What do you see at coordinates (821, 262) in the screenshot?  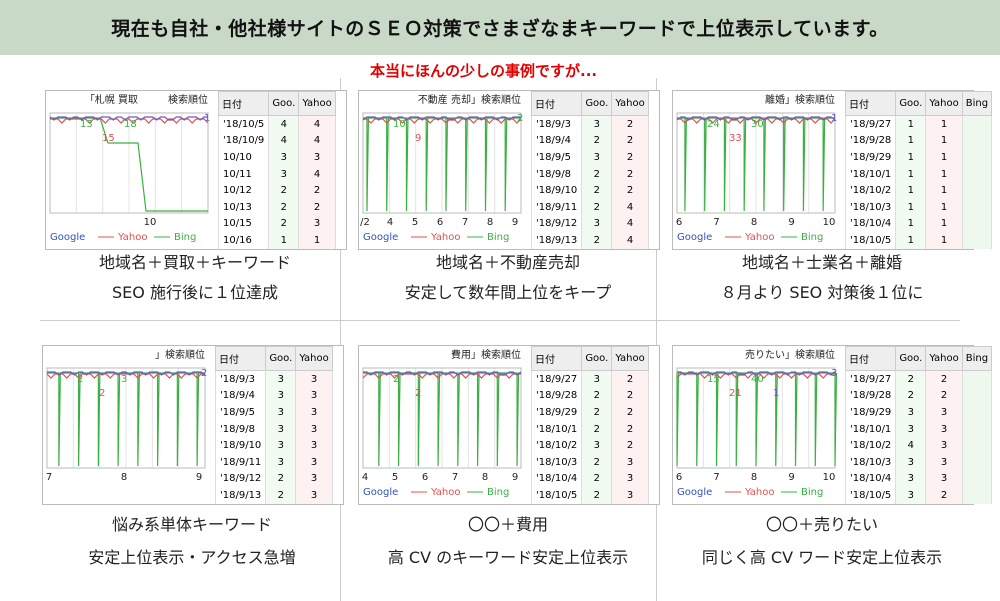 I see `case-caption: 地域名＋士業名＋離婚` at bounding box center [821, 262].